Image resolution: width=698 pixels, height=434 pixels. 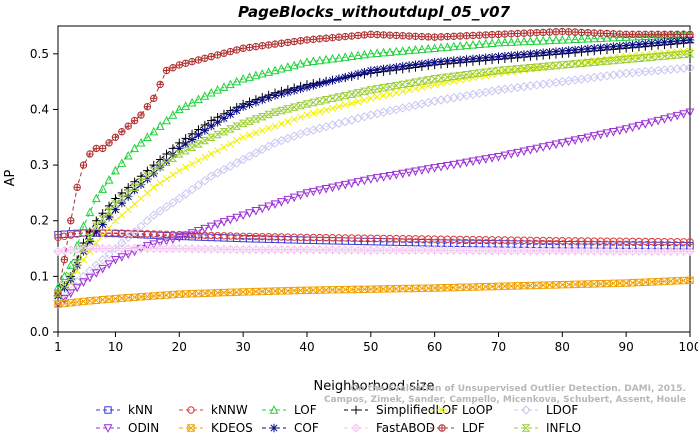 What do you see at coordinates (374, 250) in the screenshot?
I see `series-fastabod` at bounding box center [374, 250].